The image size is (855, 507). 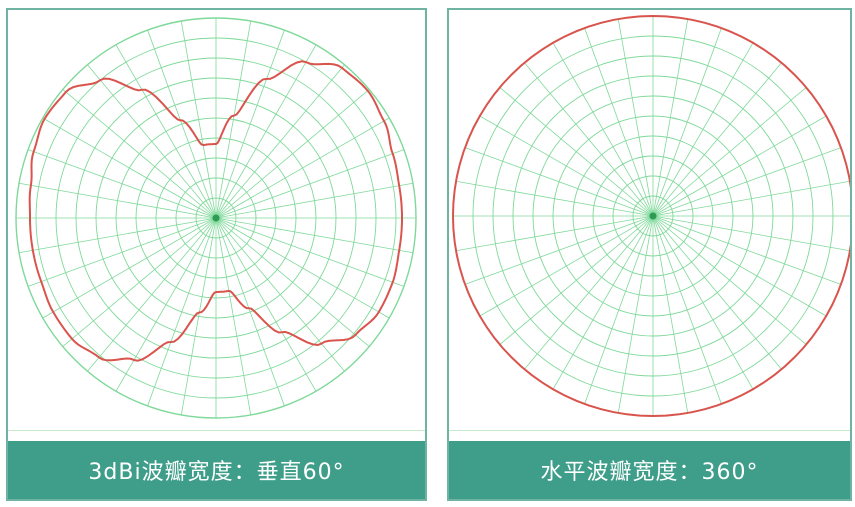 I want to click on vertical-caption: 3dBi波瓣宽度：垂直60°, so click(x=216, y=470).